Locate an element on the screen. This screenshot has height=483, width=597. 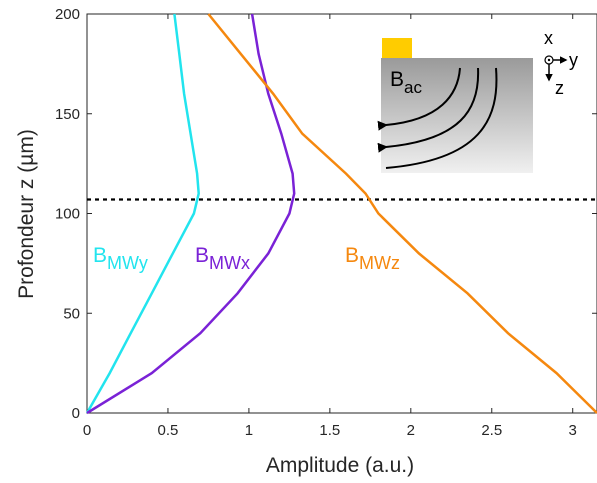
inset-substrate is located at coordinates (457, 115).